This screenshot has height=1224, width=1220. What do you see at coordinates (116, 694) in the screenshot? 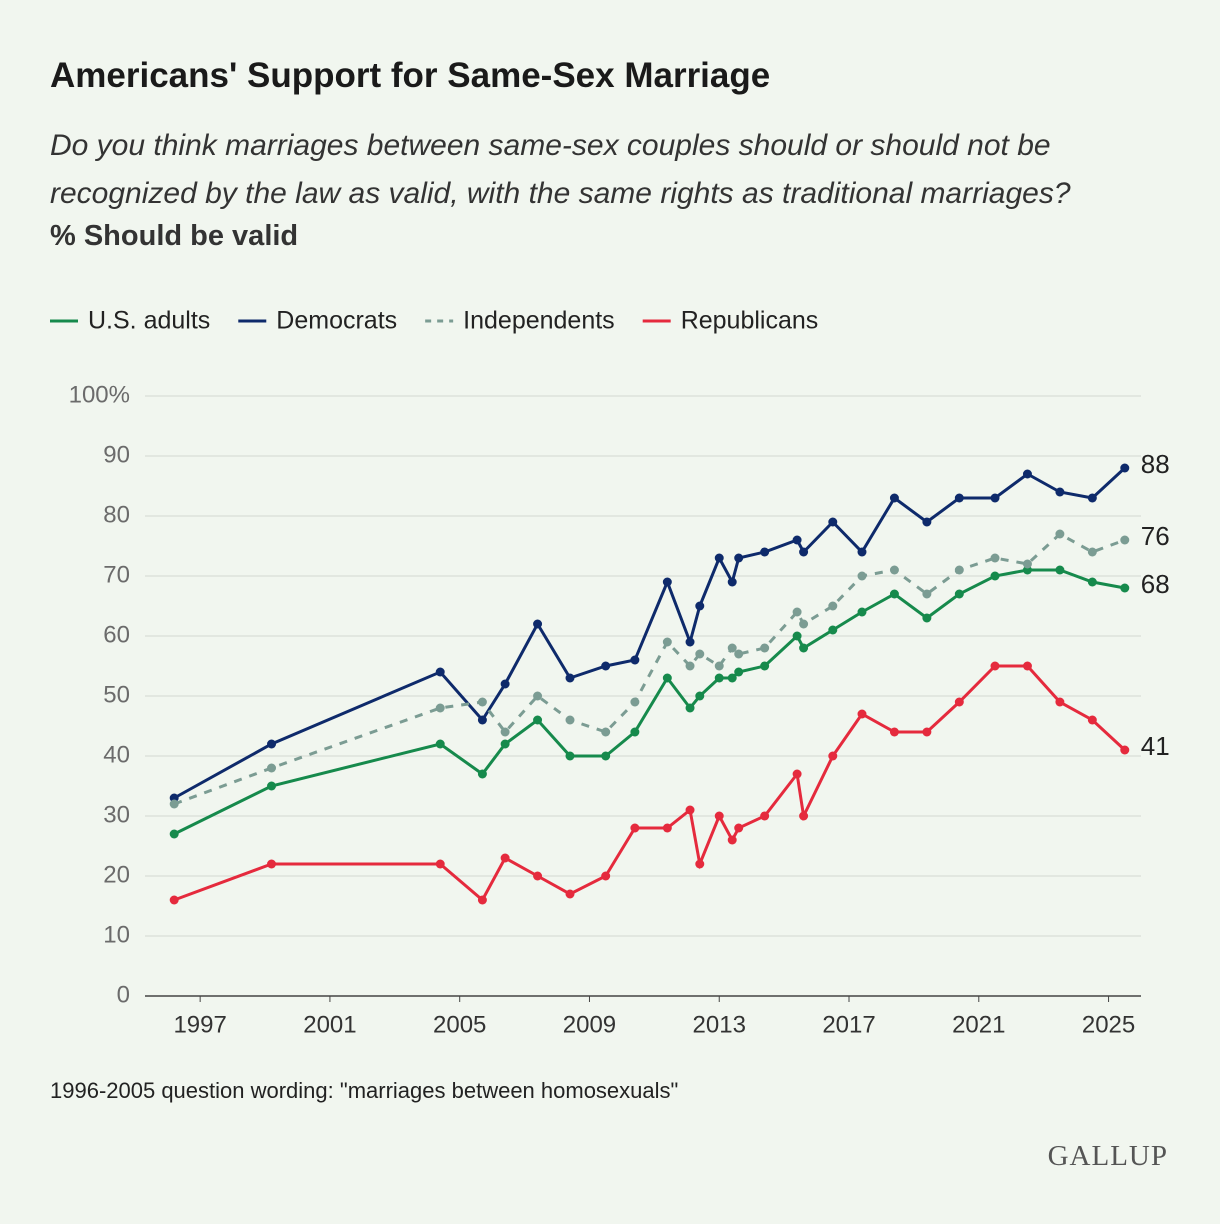
I see `y-tick-label: 50` at bounding box center [116, 694].